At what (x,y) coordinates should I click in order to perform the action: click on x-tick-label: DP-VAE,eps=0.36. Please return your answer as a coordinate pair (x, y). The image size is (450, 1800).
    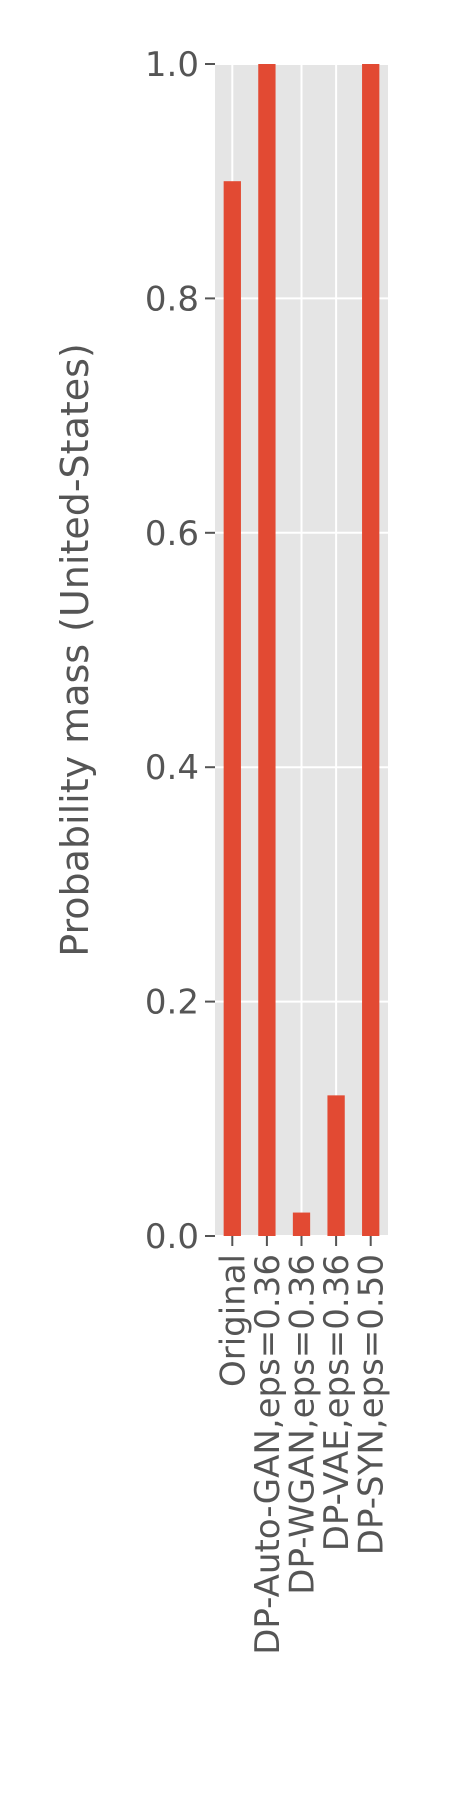
    Looking at the image, I should click on (337, 1402).